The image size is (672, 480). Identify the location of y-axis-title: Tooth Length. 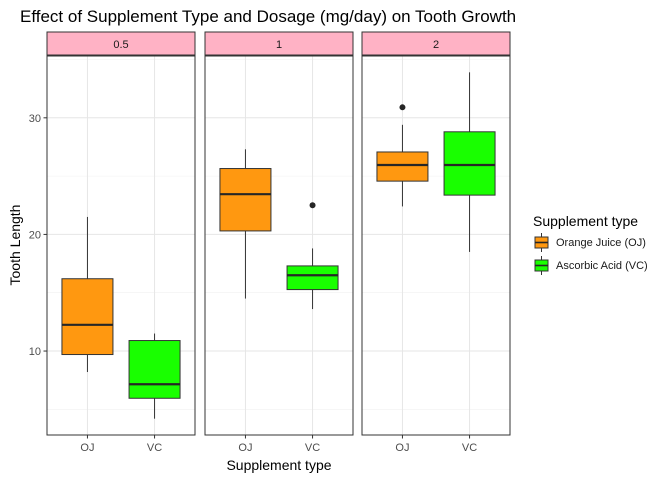
(15, 245).